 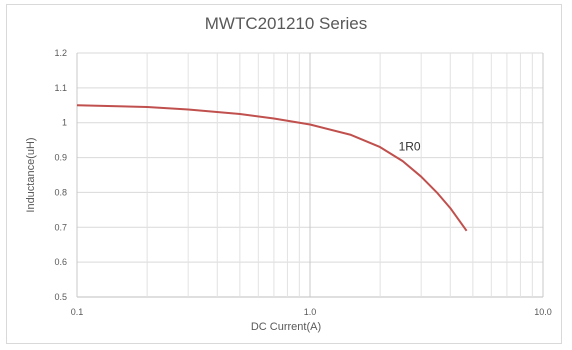 I want to click on y-tick-label: 1.1, so click(x=60, y=88).